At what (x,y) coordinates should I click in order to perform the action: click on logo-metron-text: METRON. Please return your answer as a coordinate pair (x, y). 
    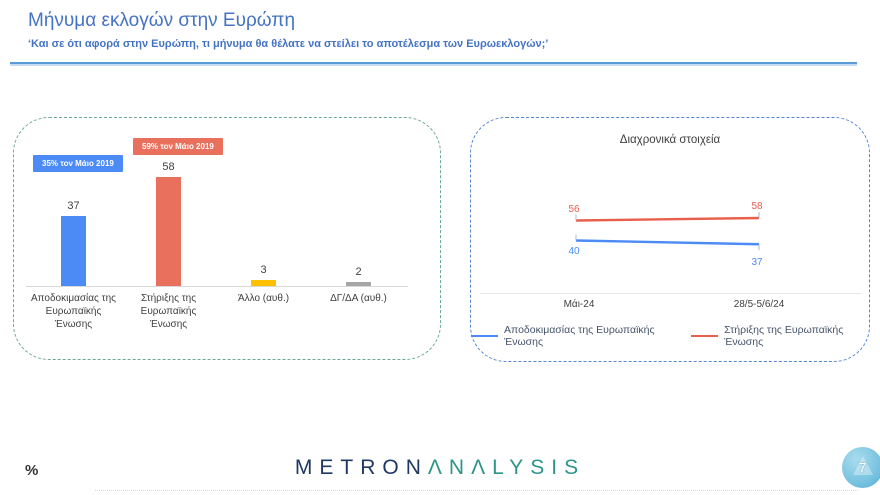
    Looking at the image, I should click on (361, 467).